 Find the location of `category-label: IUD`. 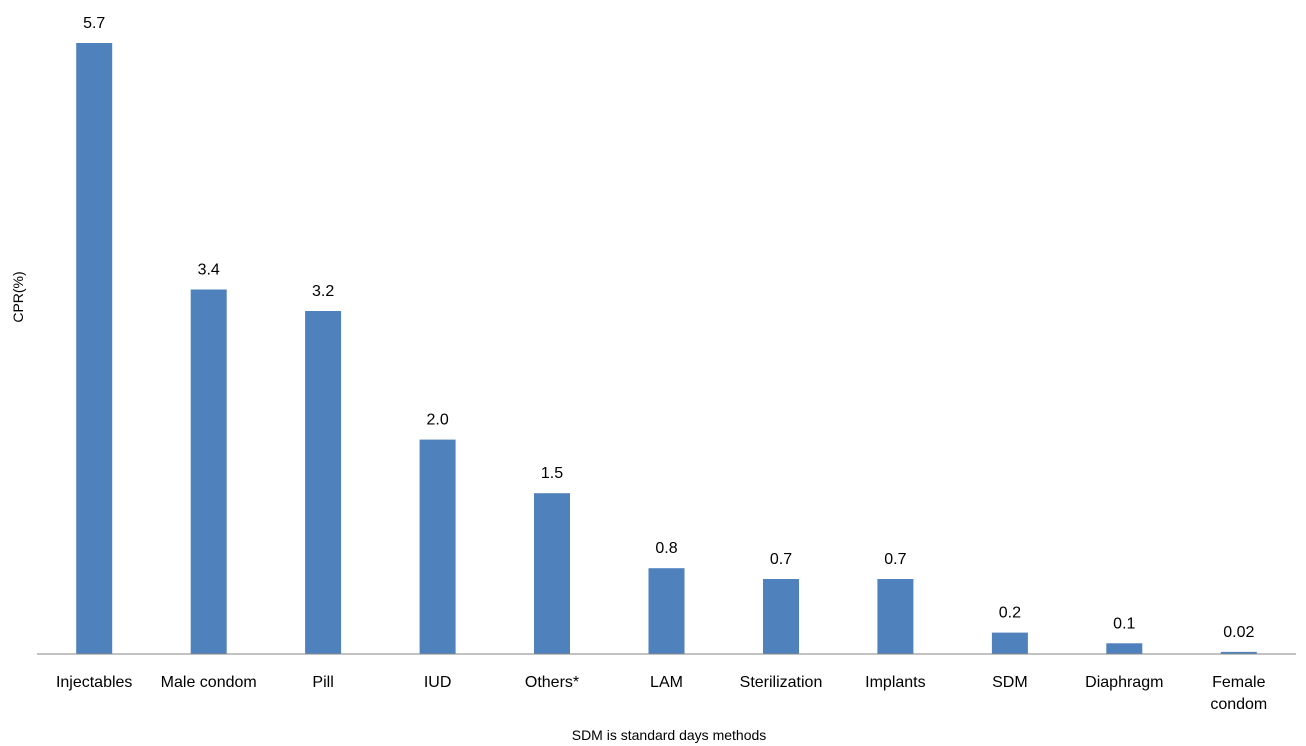

category-label: IUD is located at coordinates (438, 682).